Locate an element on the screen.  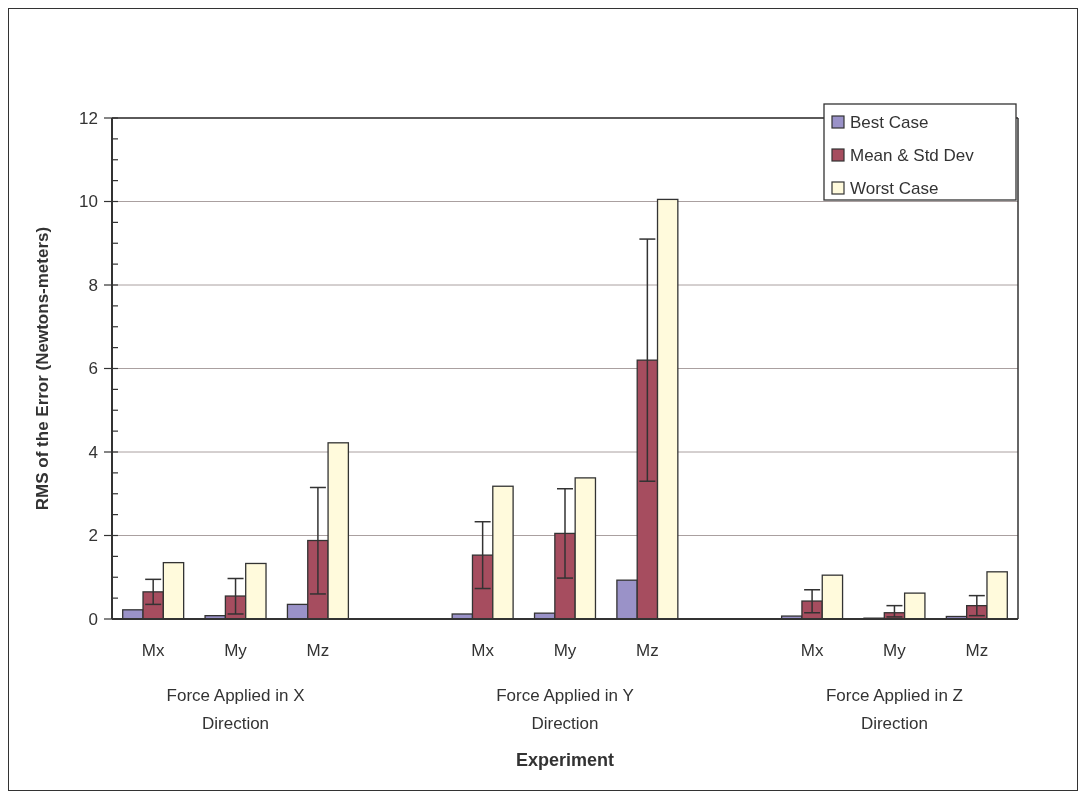
text: Force Applied in Z Direction is located at coordinates (894, 709).